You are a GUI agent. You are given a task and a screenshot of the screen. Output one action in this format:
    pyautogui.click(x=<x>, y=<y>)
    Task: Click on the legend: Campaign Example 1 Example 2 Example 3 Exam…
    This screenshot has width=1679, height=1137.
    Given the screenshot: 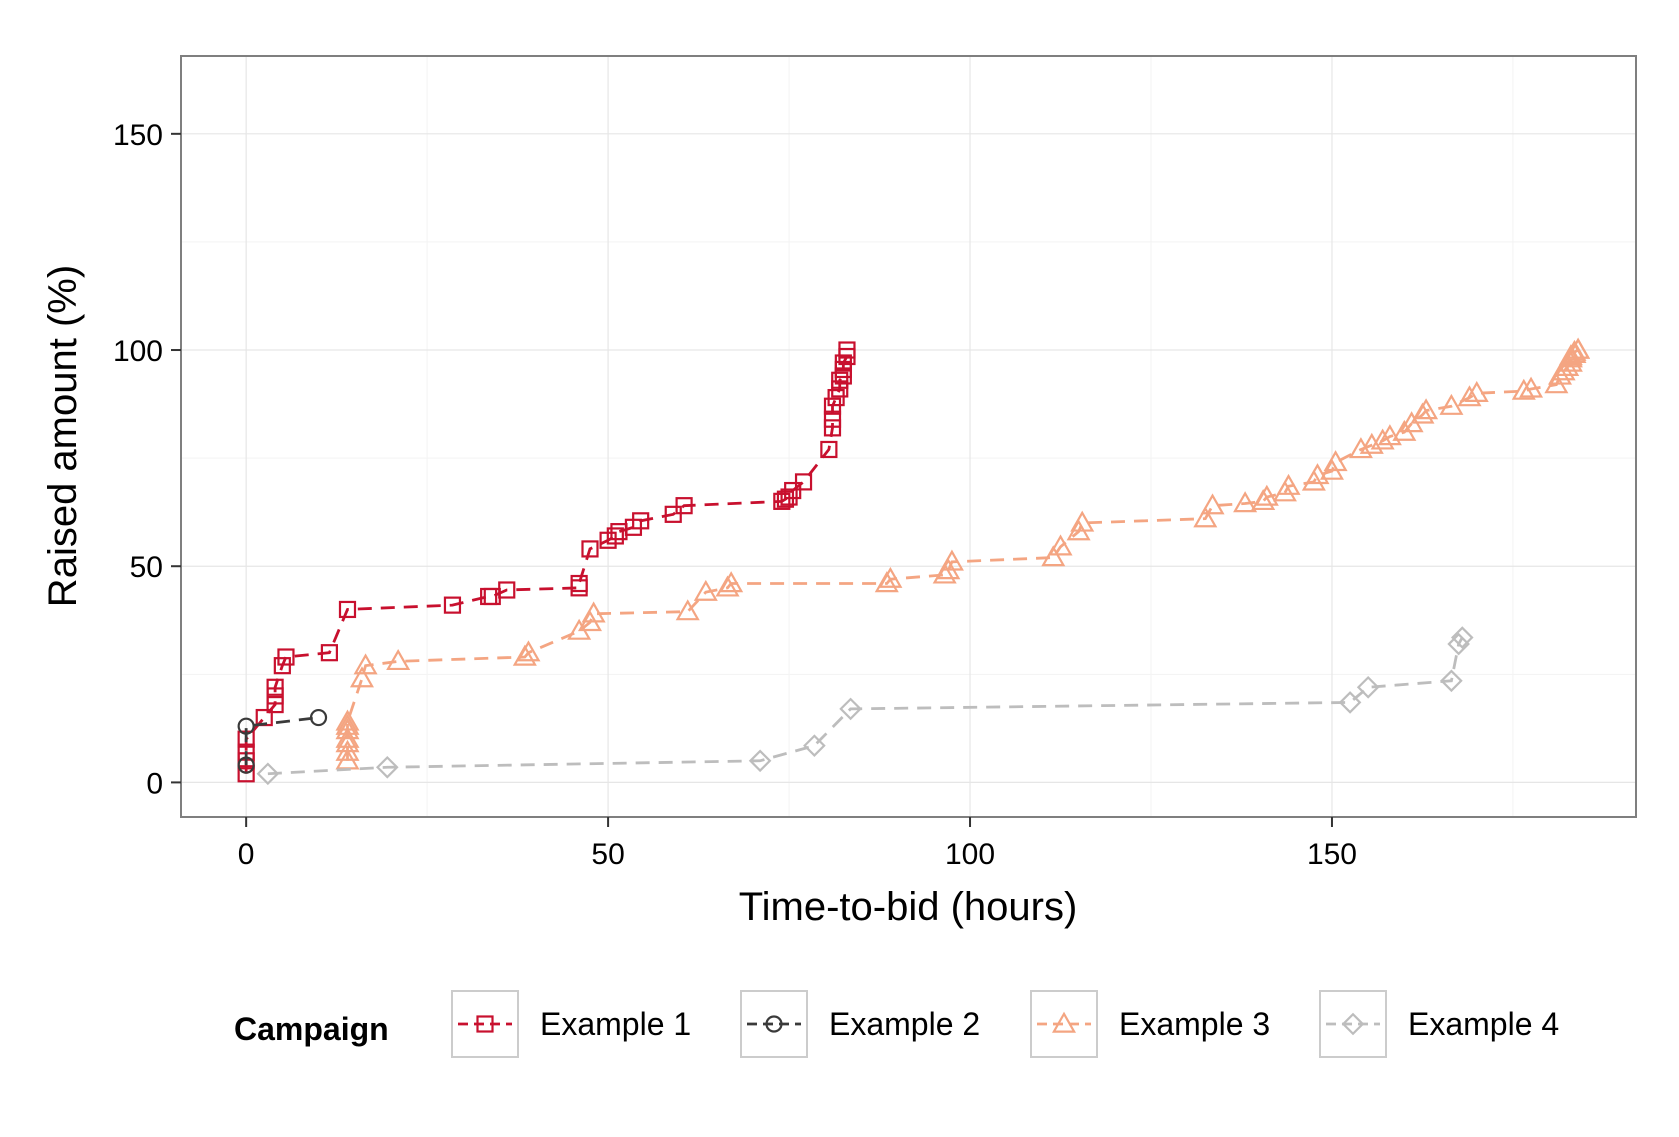 What is the action you would take?
    pyautogui.click(x=896, y=1024)
    